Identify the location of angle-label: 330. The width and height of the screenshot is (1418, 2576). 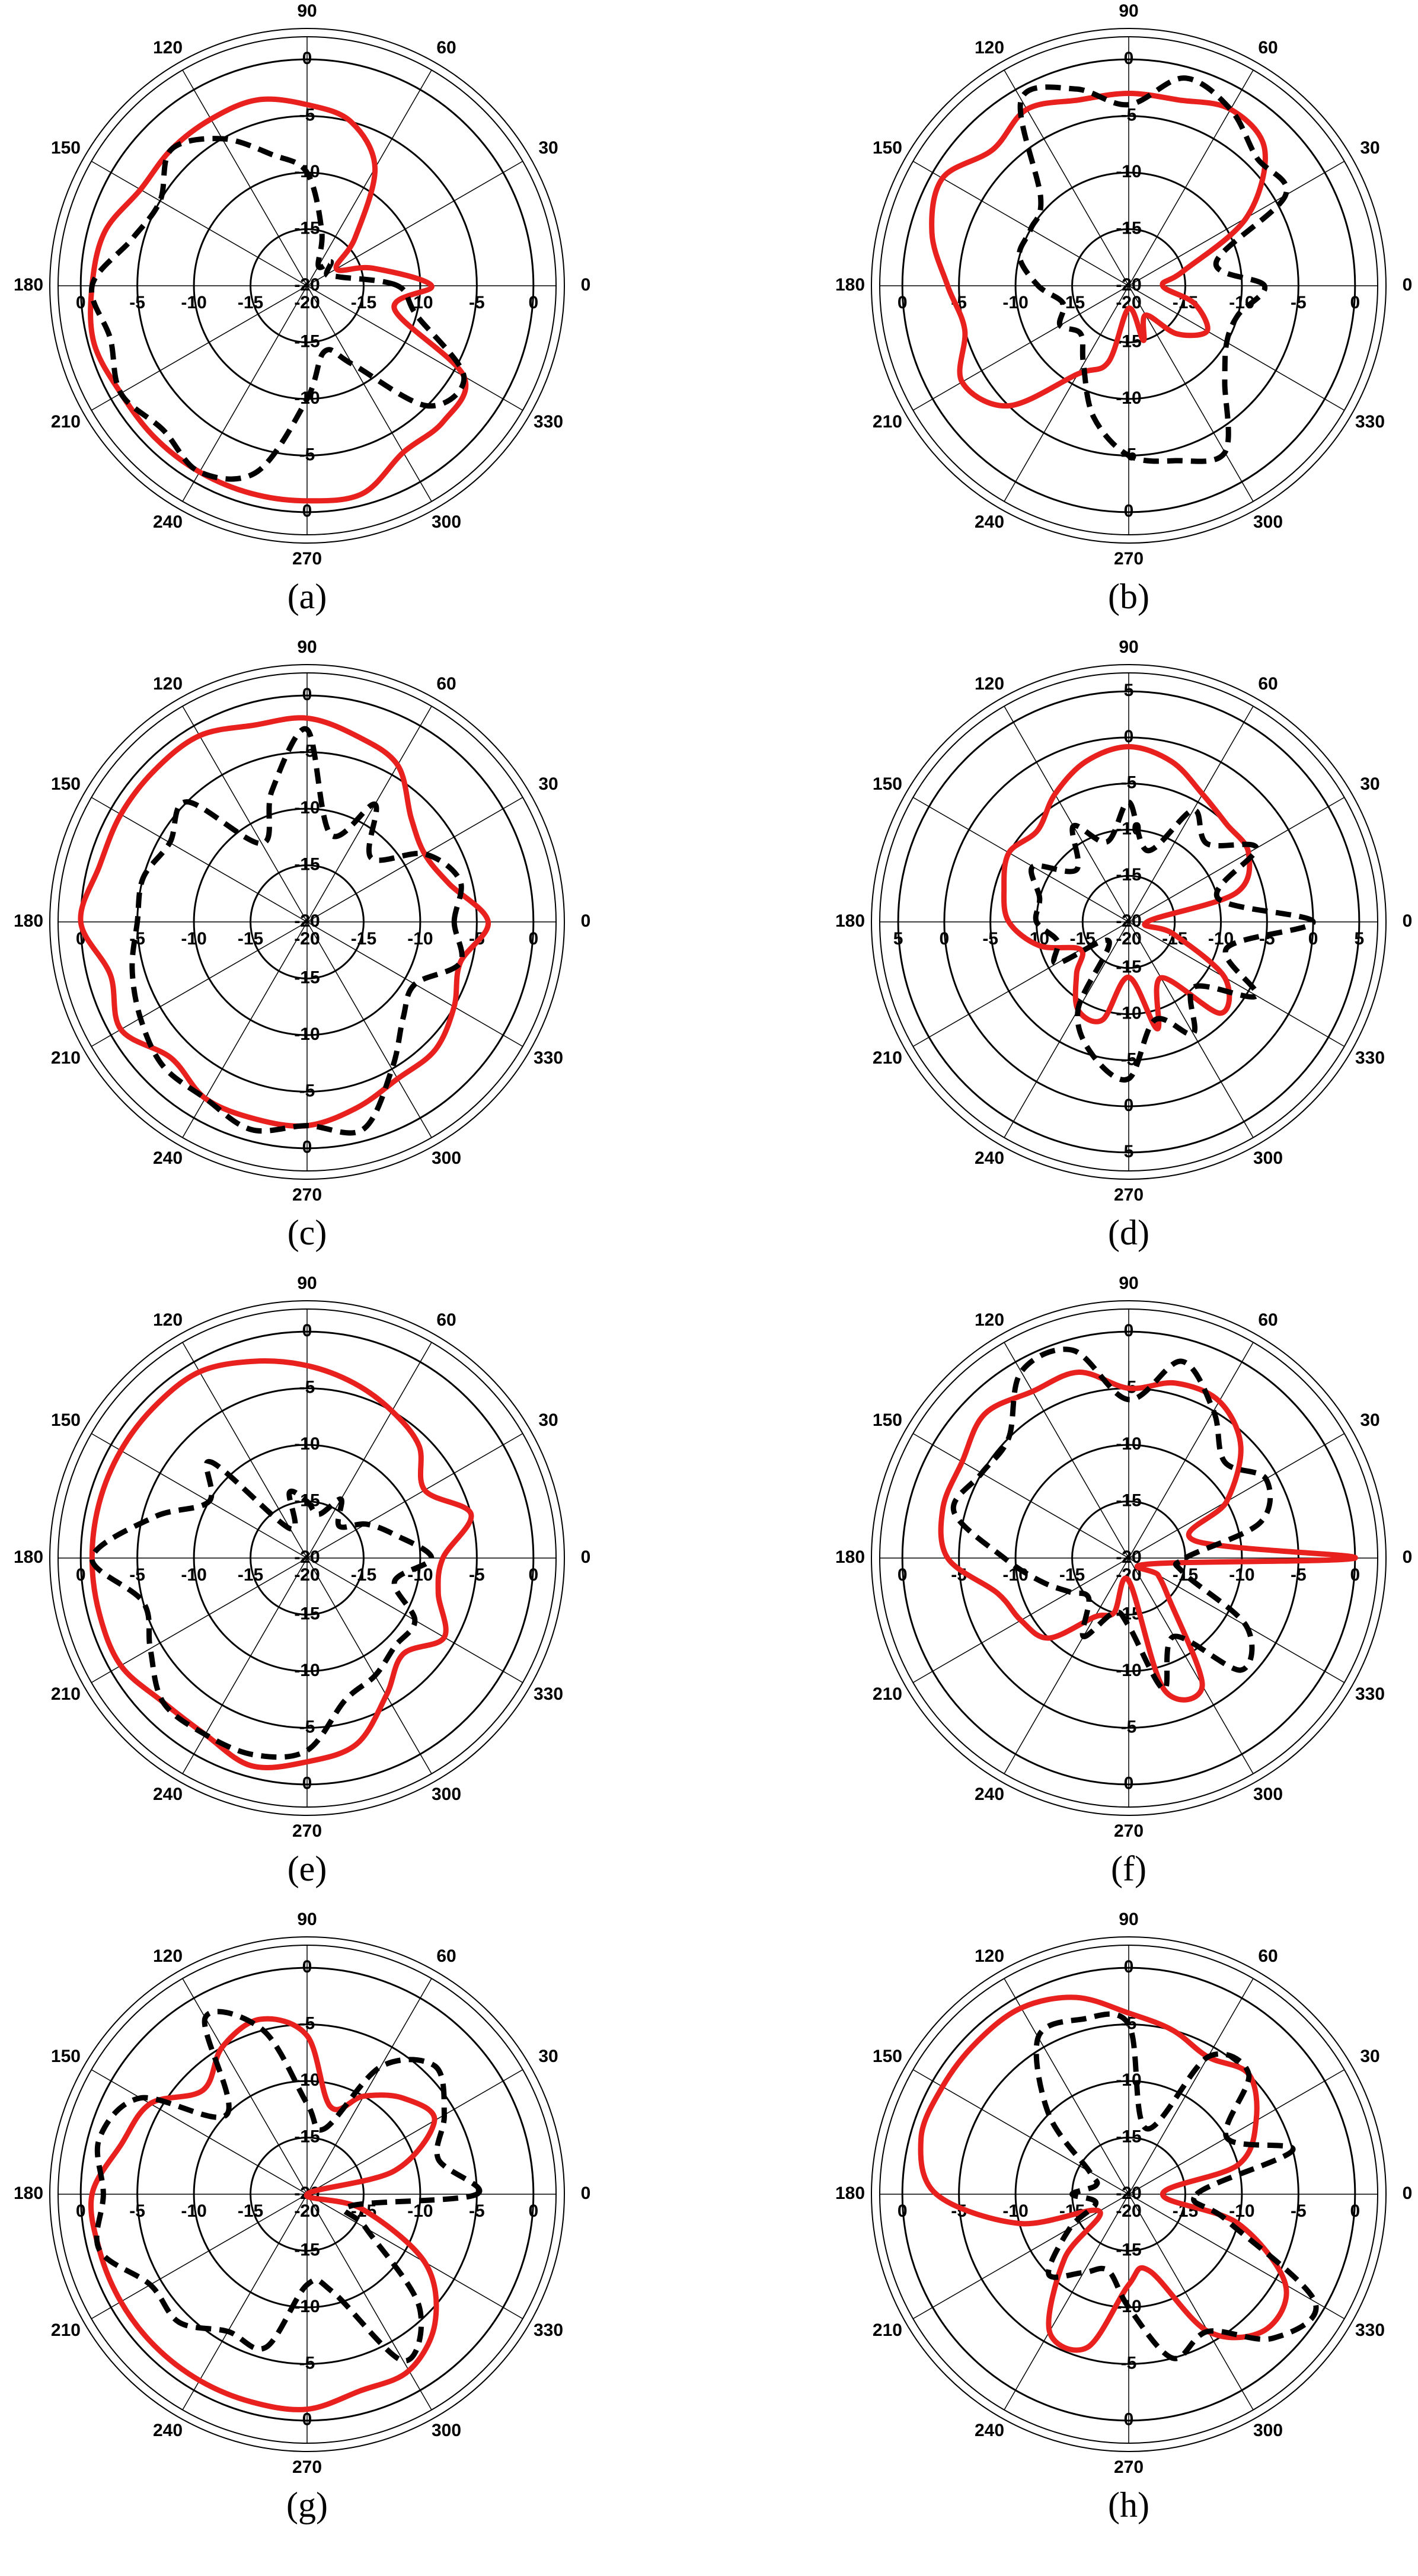
(1370, 2330).